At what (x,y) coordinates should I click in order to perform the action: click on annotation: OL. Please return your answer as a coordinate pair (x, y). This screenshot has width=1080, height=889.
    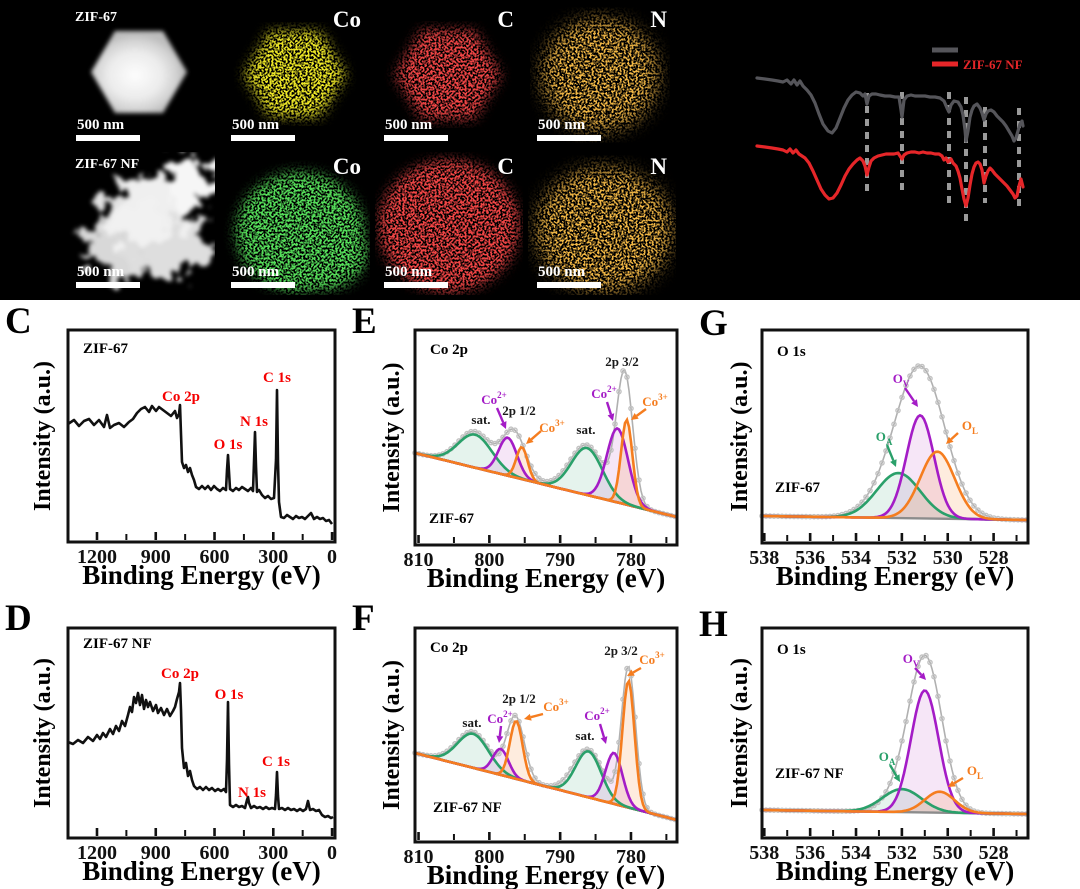
    Looking at the image, I should click on (970, 427).